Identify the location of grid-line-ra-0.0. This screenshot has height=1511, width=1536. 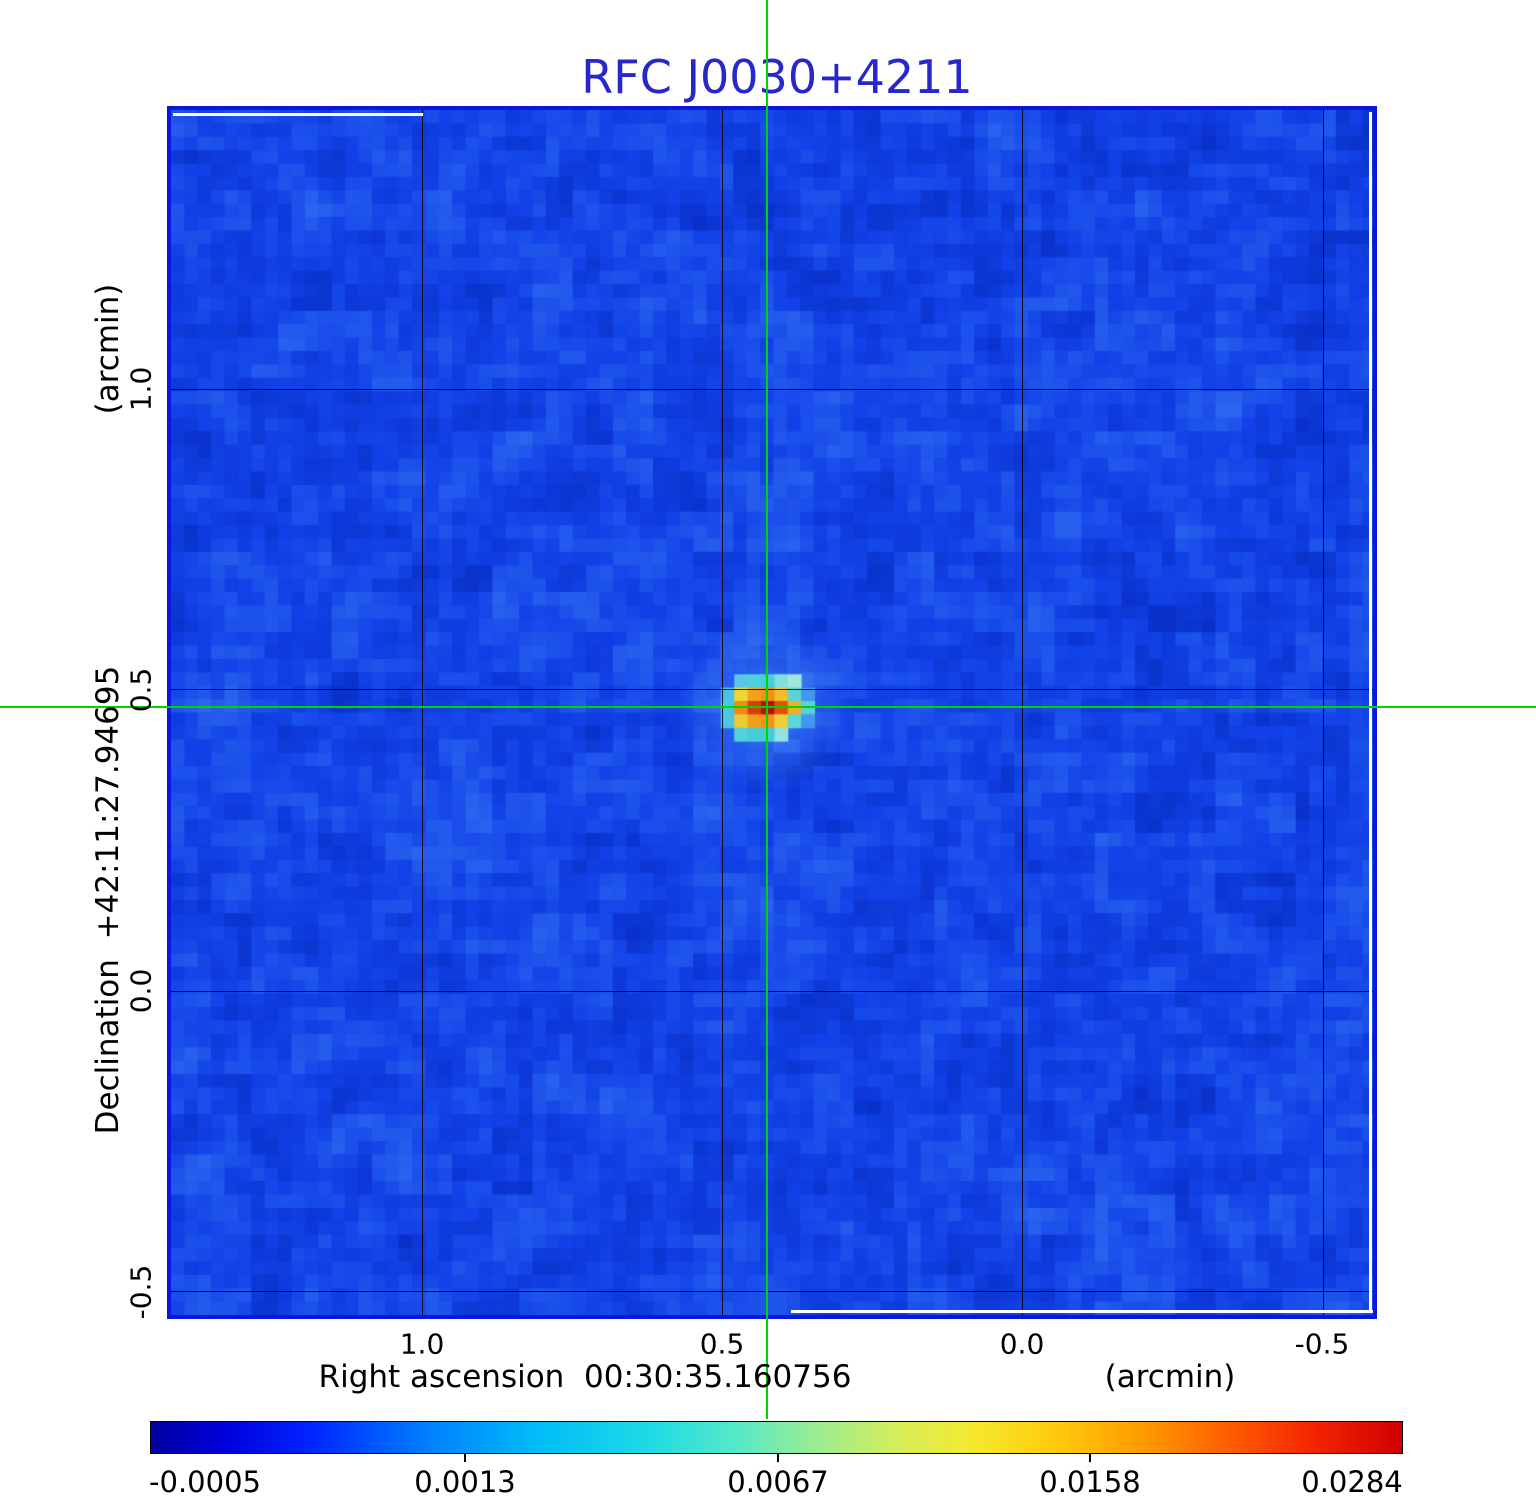
(1022, 712).